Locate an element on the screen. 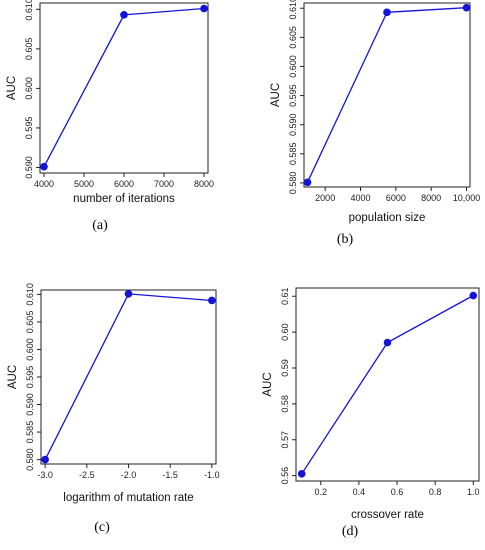 This screenshot has width=485, height=550. x-tick-label: 0.8 is located at coordinates (435, 492).